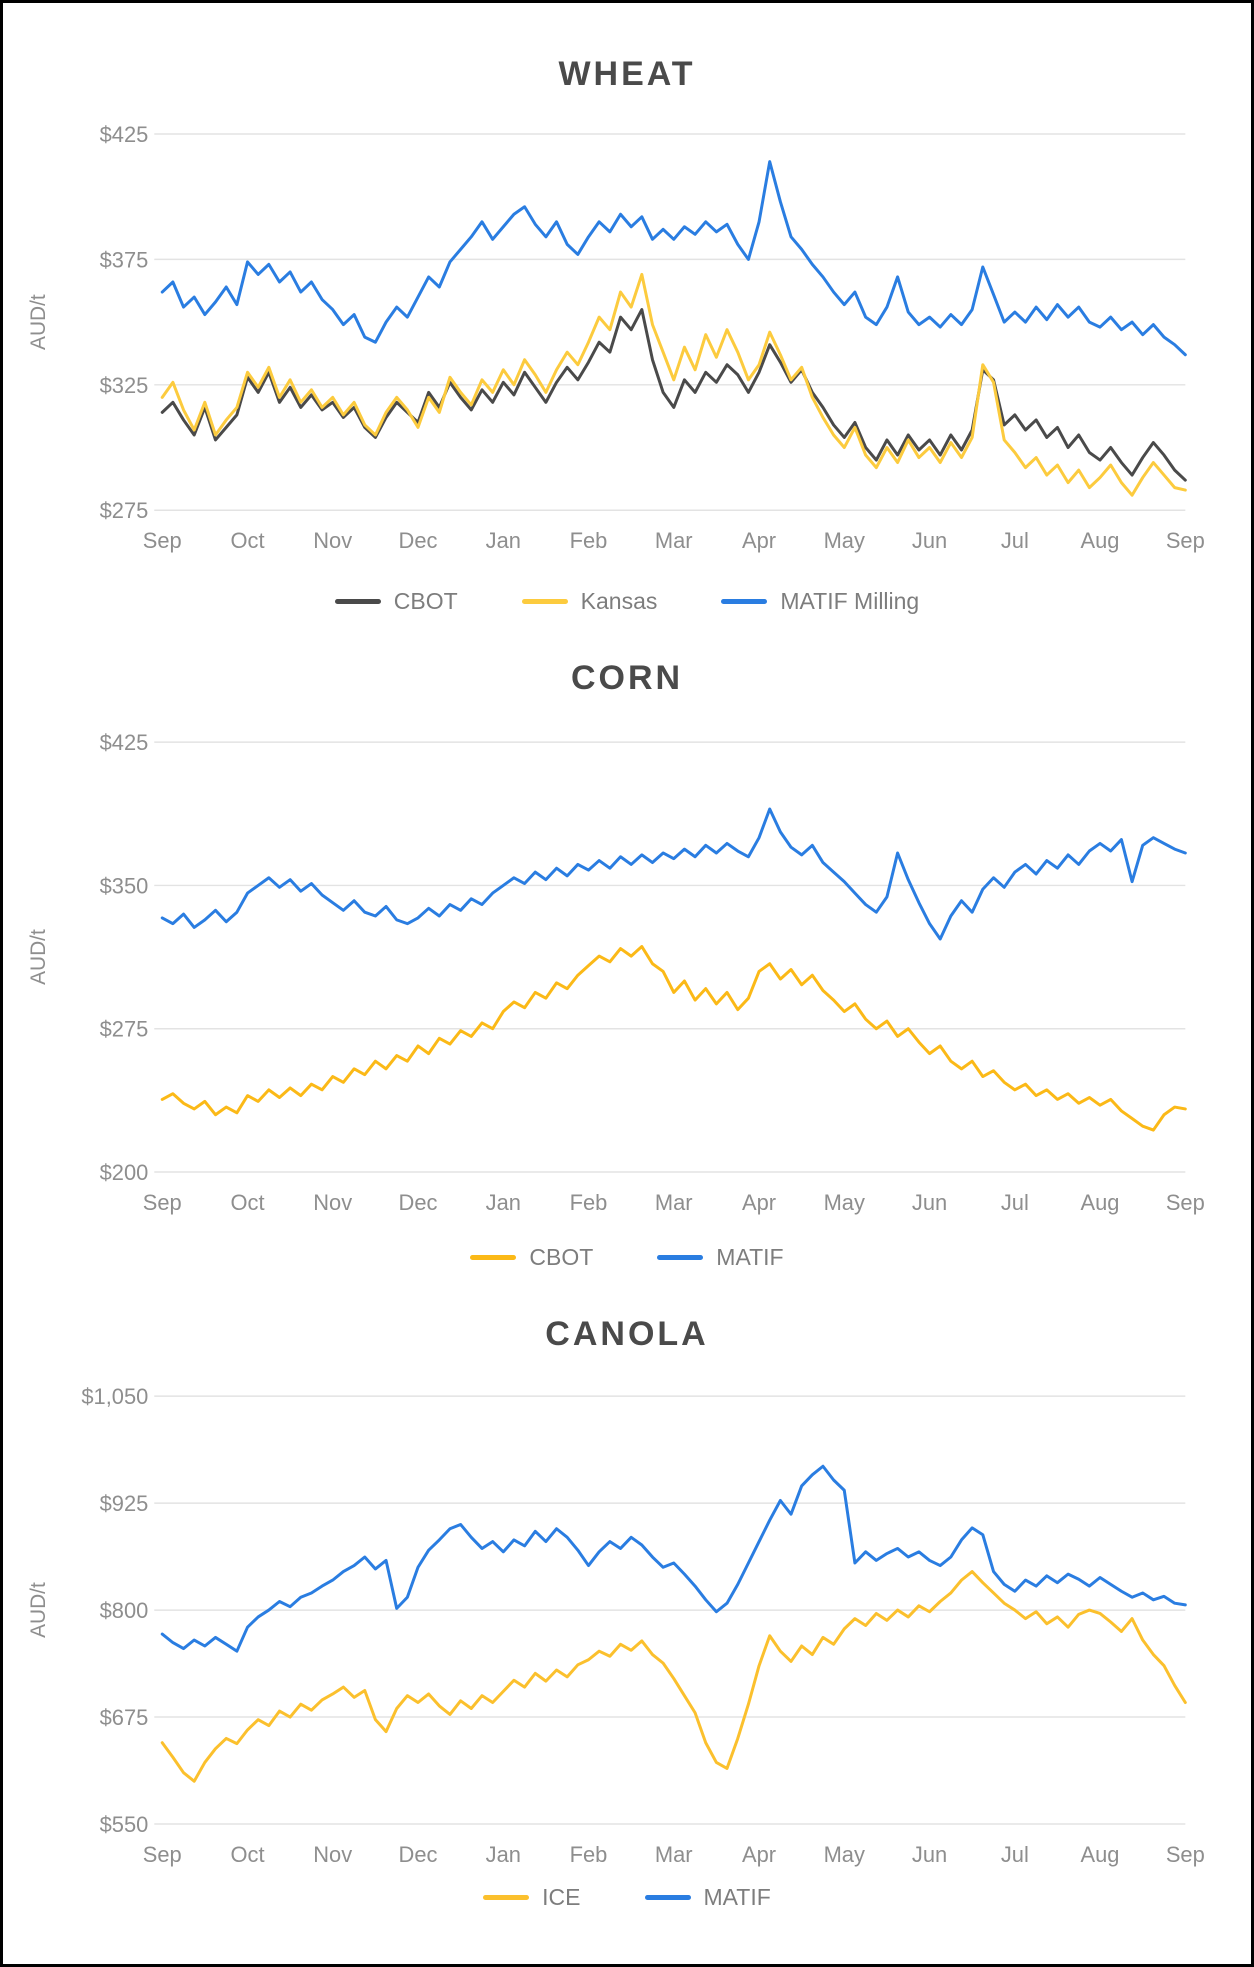 This screenshot has width=1254, height=1967. I want to click on corn-legend: CBOT MATIF, so click(627, 1257).